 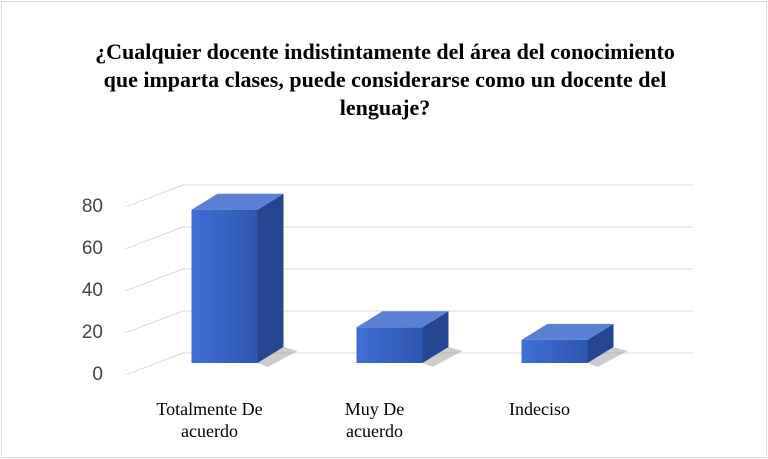 What do you see at coordinates (92, 290) in the screenshot?
I see `y-tick-label: 40` at bounding box center [92, 290].